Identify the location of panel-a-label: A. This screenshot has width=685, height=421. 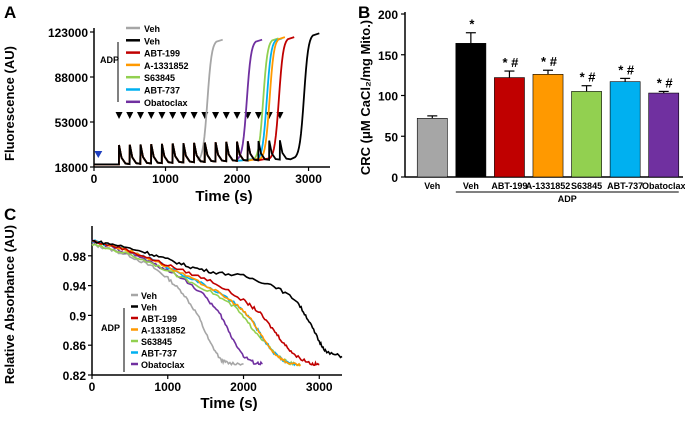
(10, 12).